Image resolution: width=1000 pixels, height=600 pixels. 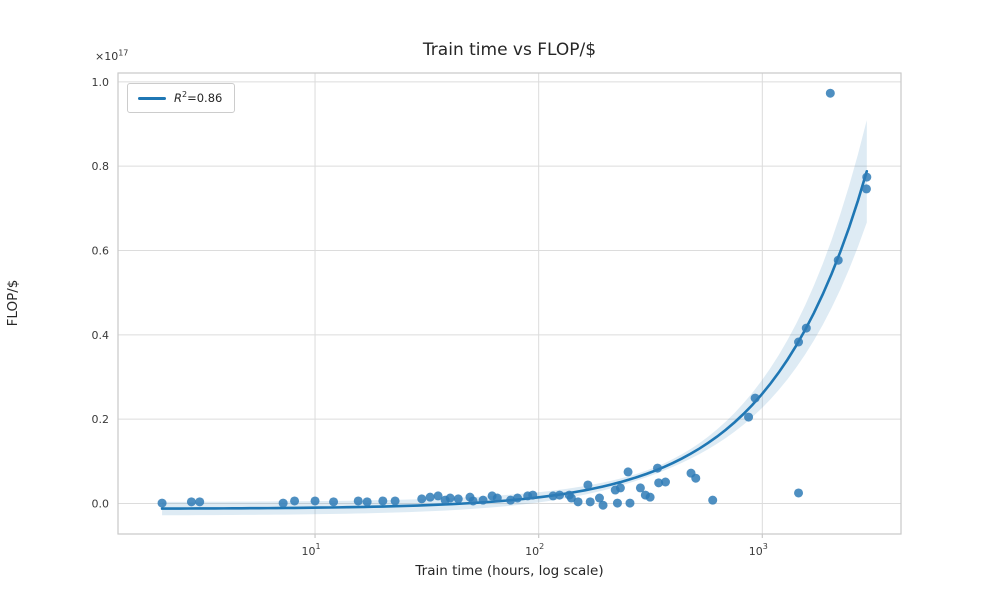 I want to click on x-tick-label: 10¹, so click(x=310, y=550).